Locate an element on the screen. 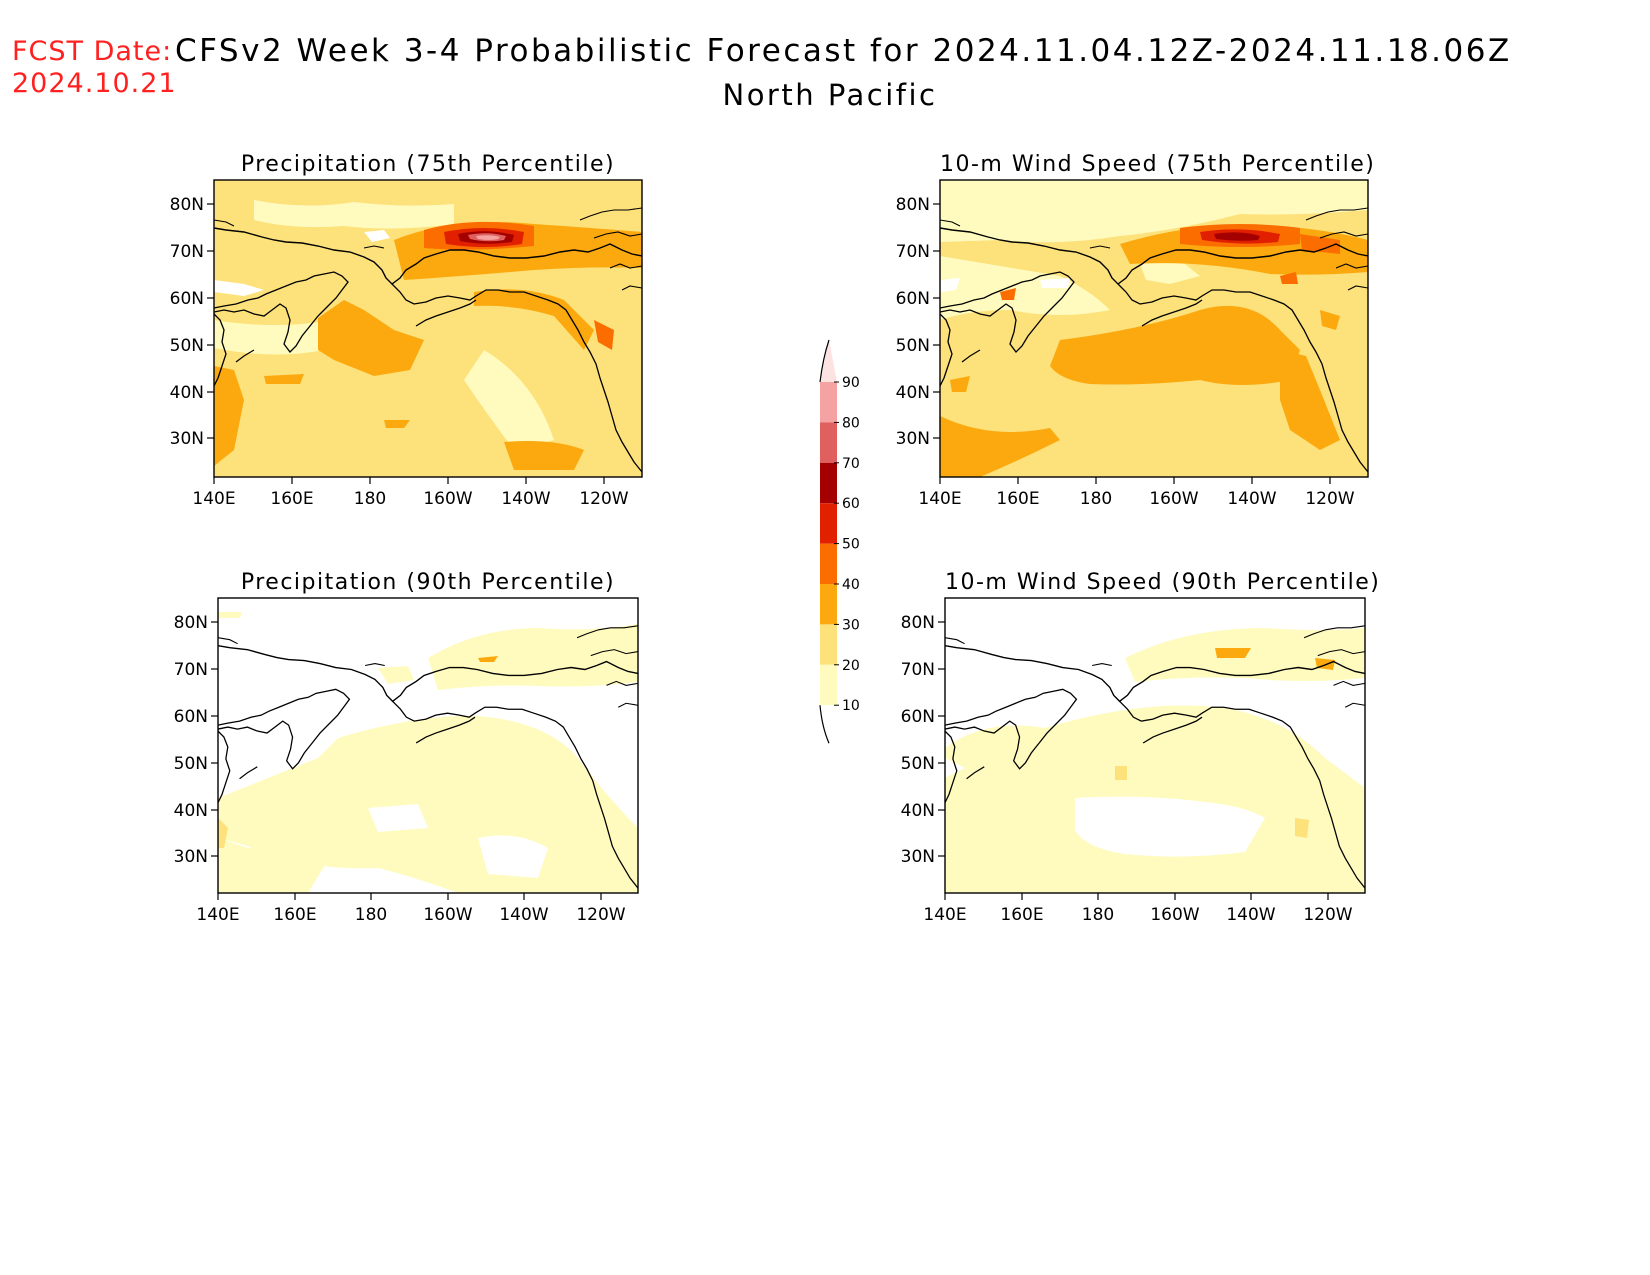  colorbar-cap-bottom is located at coordinates (828, 724).